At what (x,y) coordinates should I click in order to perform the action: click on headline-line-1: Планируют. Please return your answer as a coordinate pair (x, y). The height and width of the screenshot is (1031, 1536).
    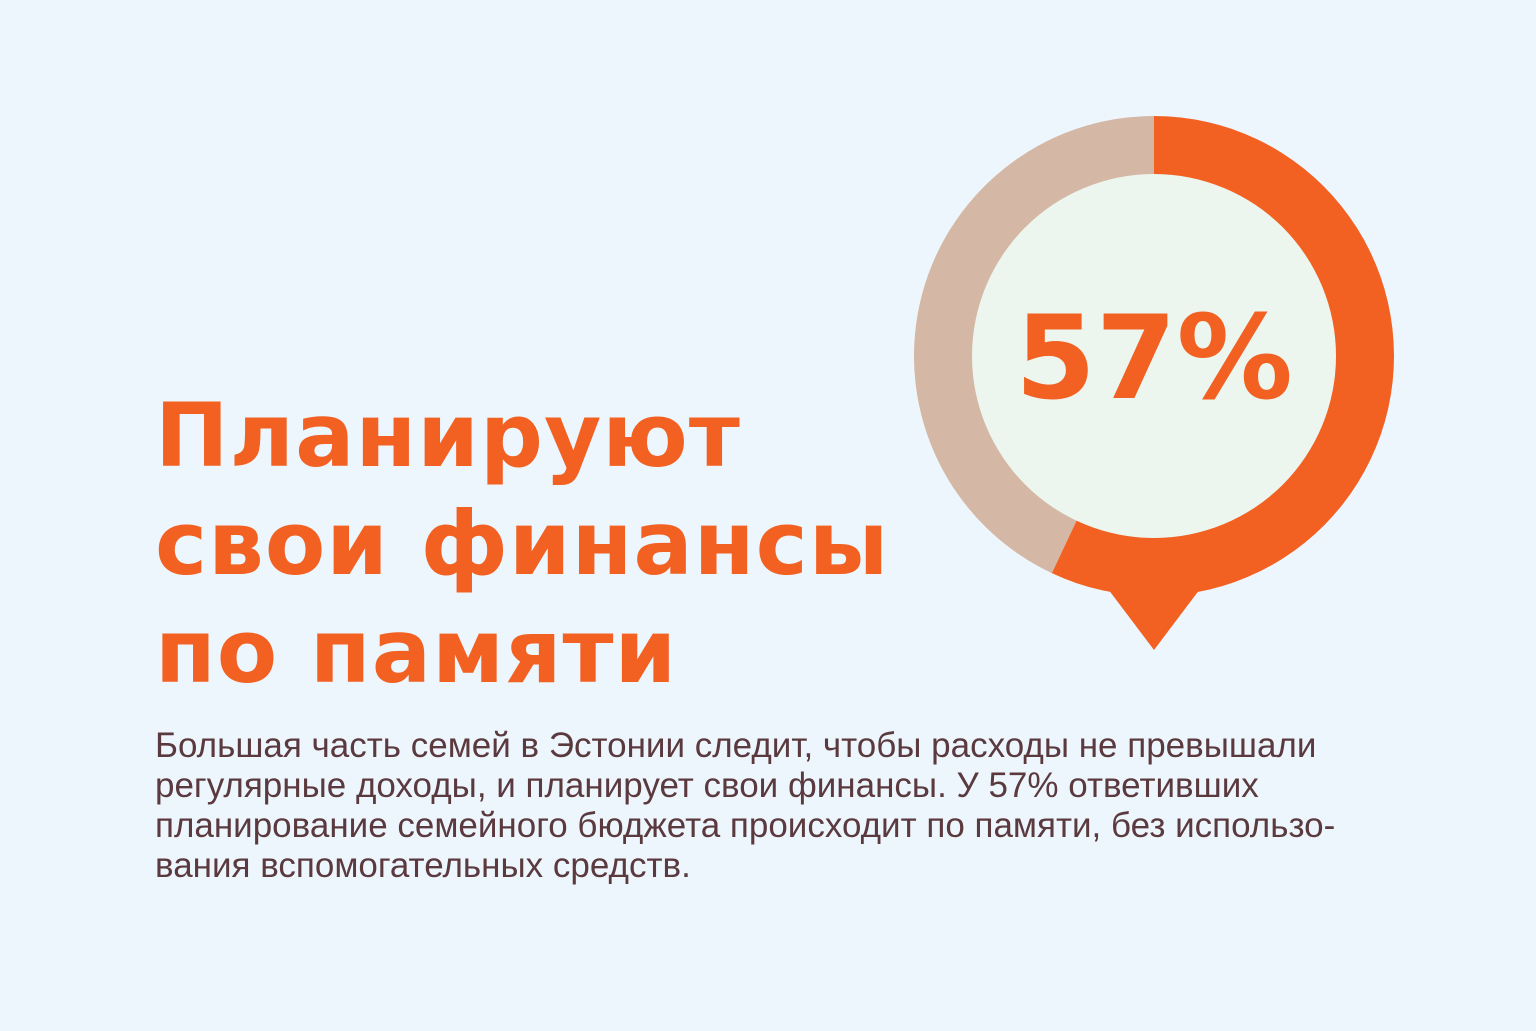
    Looking at the image, I should click on (448, 435).